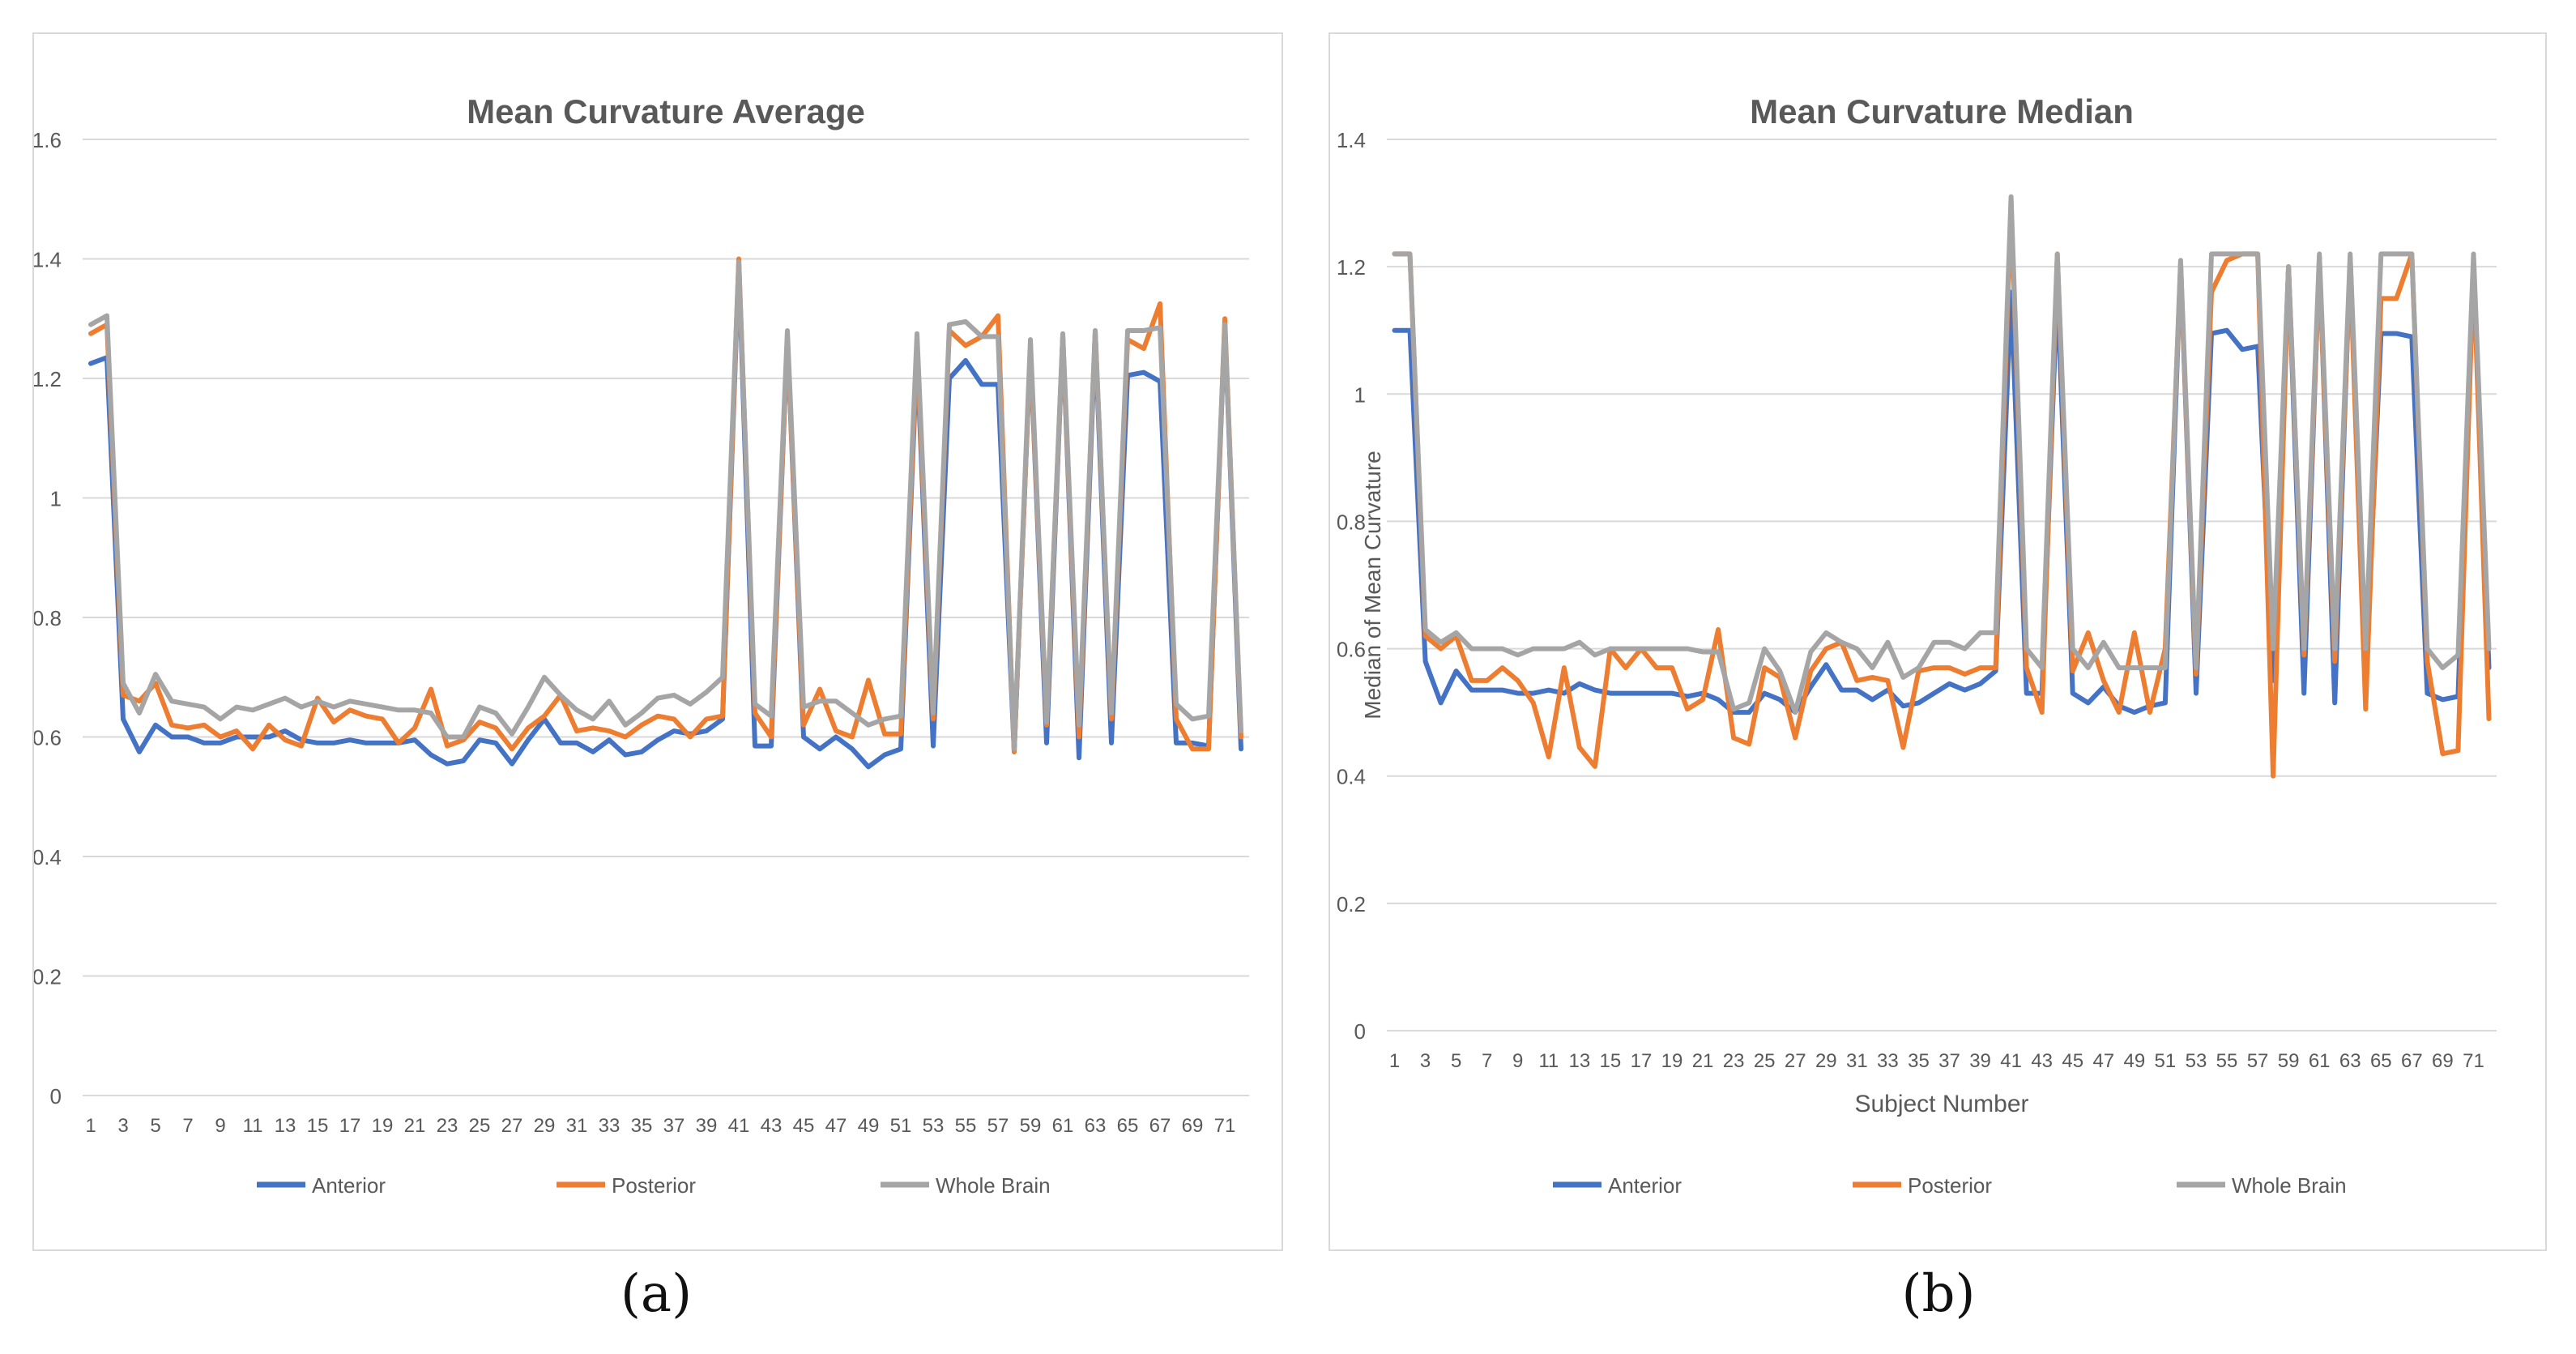 Image resolution: width=2576 pixels, height=1354 pixels. What do you see at coordinates (1938, 1294) in the screenshot?
I see `caption-b: (b)` at bounding box center [1938, 1294].